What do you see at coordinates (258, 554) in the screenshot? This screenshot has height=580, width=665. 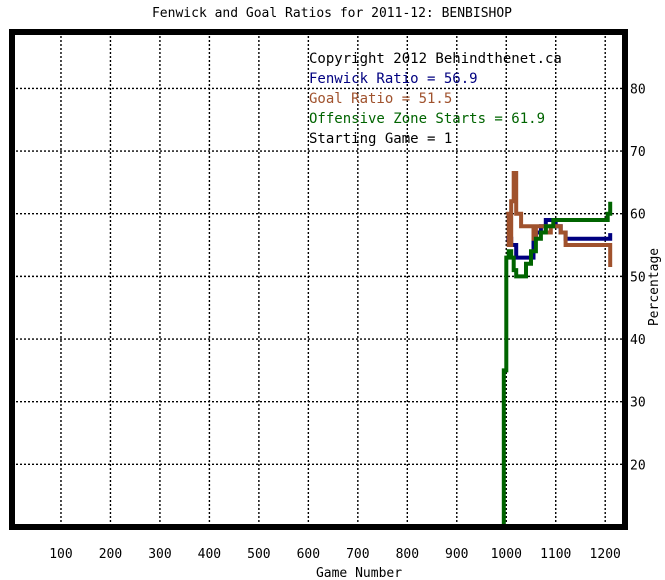 I see `x-tick-label: 500` at bounding box center [258, 554].